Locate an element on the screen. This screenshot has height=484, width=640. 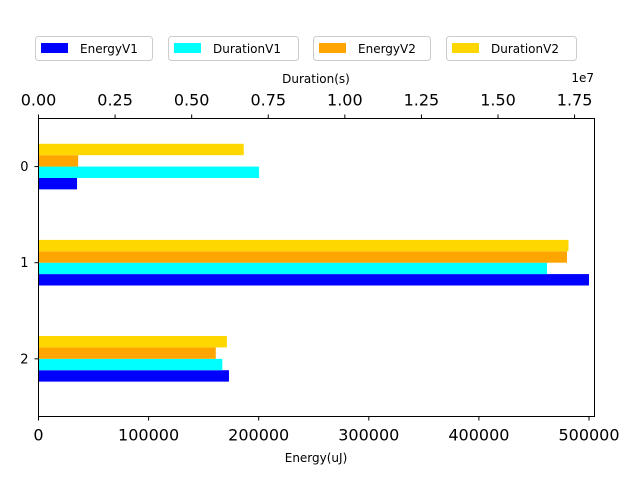
top-x-axis-title: Duration(s) is located at coordinates (316, 79).